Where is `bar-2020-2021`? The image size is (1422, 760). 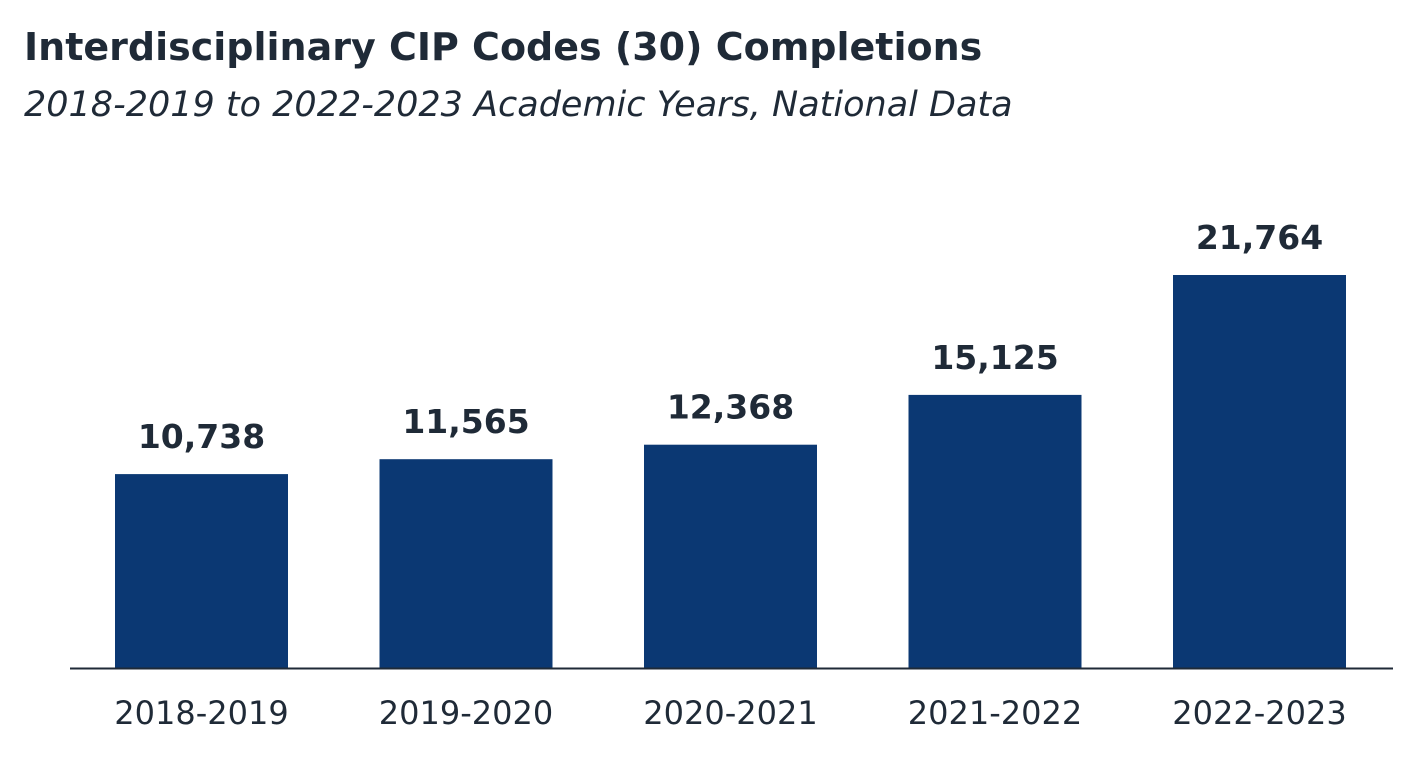 bar-2020-2021 is located at coordinates (730, 556).